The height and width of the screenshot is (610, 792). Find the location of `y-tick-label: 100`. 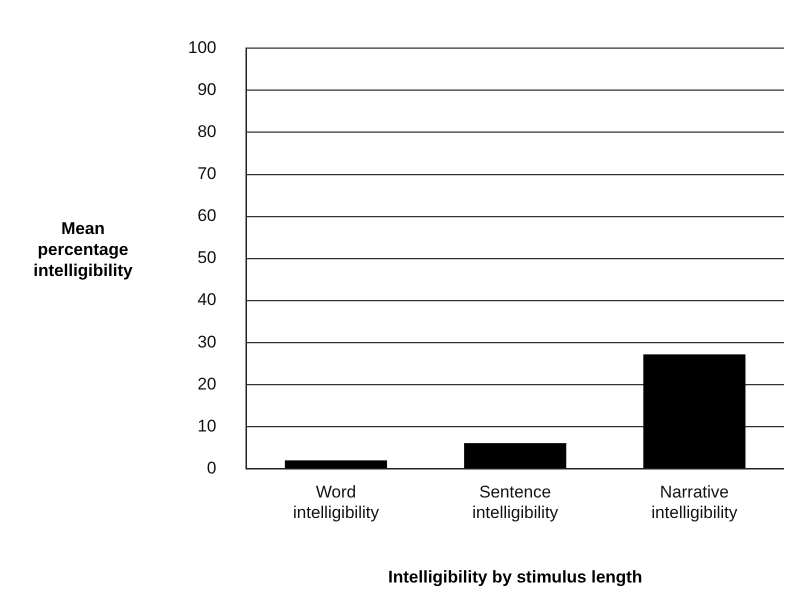

y-tick-label: 100 is located at coordinates (202, 47).